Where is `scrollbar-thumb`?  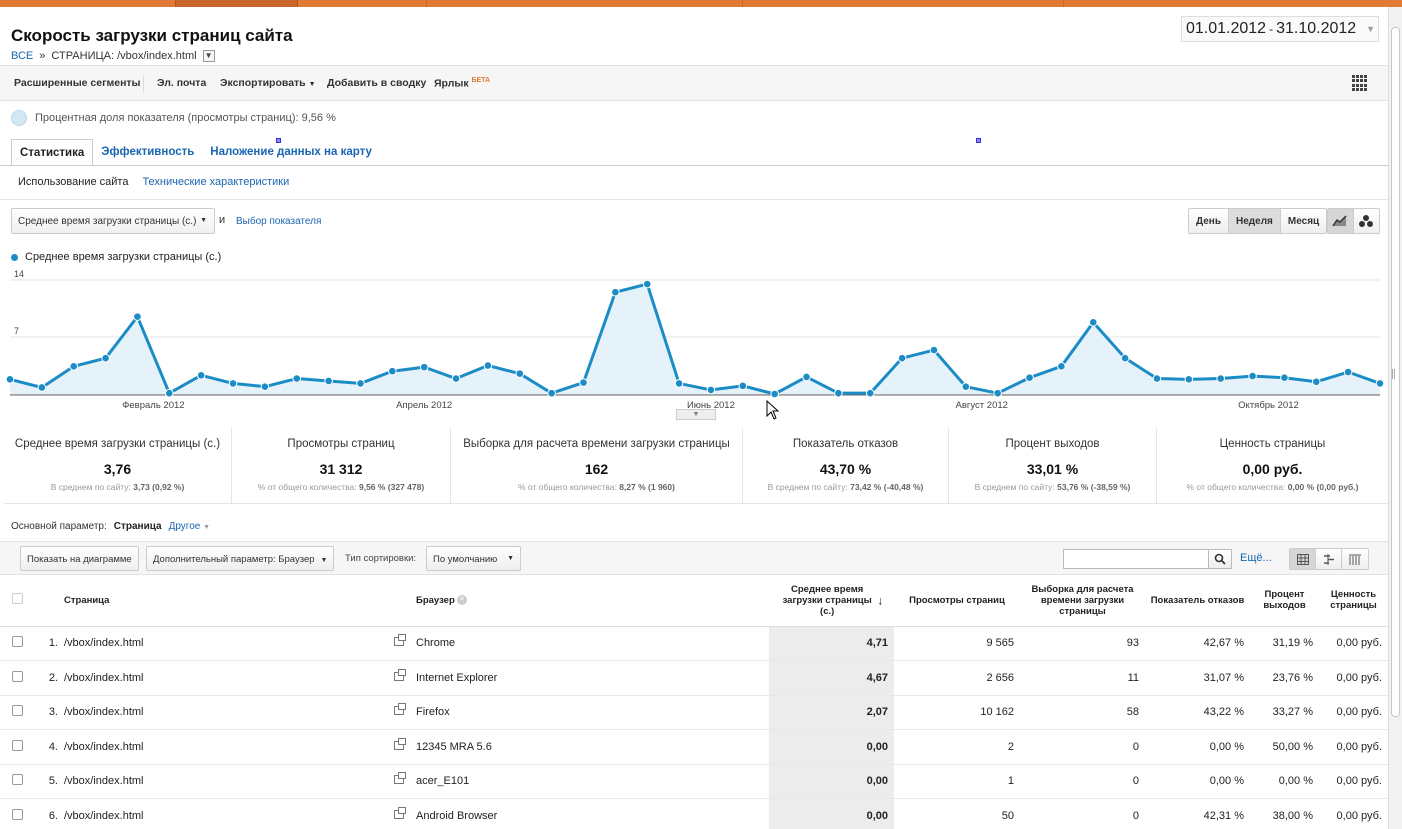 scrollbar-thumb is located at coordinates (1395, 372).